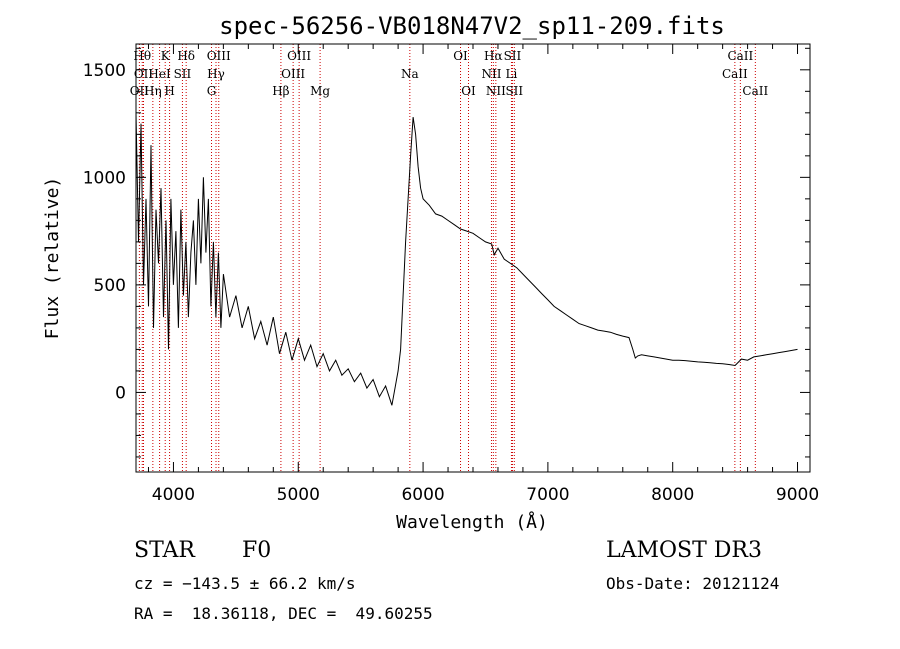  What do you see at coordinates (159, 74) in the screenshot?
I see `line-label-hei: HeI` at bounding box center [159, 74].